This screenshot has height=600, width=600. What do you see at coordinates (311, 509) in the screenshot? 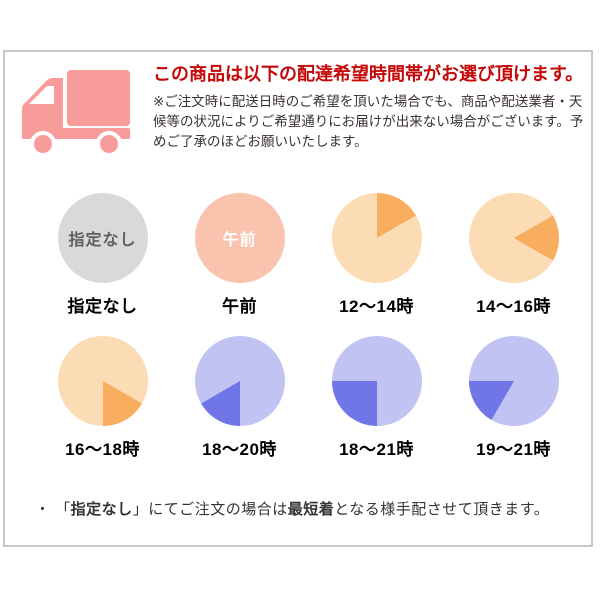
I see `footer-note-segment: 最短着` at bounding box center [311, 509].